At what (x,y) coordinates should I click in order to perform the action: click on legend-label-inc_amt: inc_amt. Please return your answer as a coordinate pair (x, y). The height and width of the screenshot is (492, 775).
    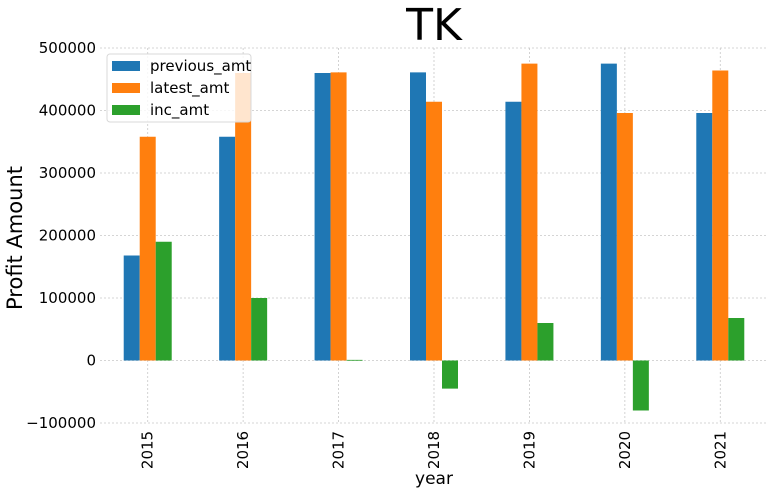
    Looking at the image, I should click on (179, 110).